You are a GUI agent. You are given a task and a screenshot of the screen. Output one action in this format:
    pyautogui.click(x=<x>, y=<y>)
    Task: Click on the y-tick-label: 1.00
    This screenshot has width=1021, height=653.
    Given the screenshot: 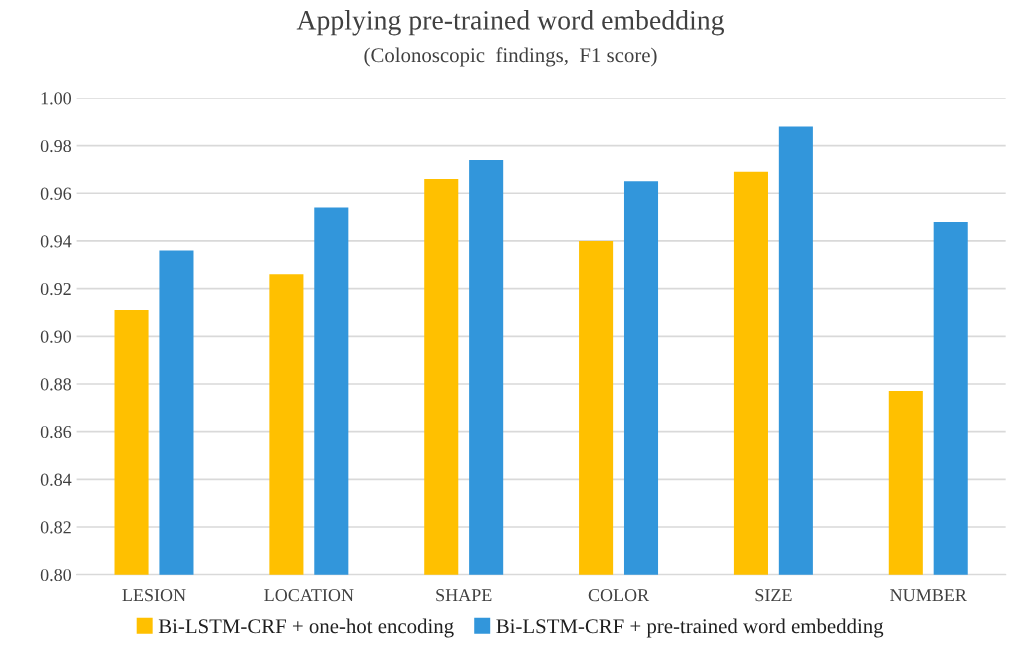 What is the action you would take?
    pyautogui.click(x=56, y=98)
    